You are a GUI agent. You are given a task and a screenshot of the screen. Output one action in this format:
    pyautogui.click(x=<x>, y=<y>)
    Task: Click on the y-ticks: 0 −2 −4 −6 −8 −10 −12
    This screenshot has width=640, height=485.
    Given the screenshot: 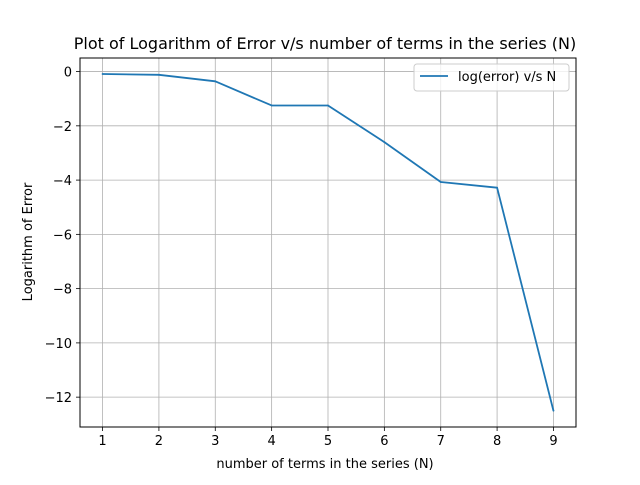 What is the action you would take?
    pyautogui.click(x=62, y=236)
    